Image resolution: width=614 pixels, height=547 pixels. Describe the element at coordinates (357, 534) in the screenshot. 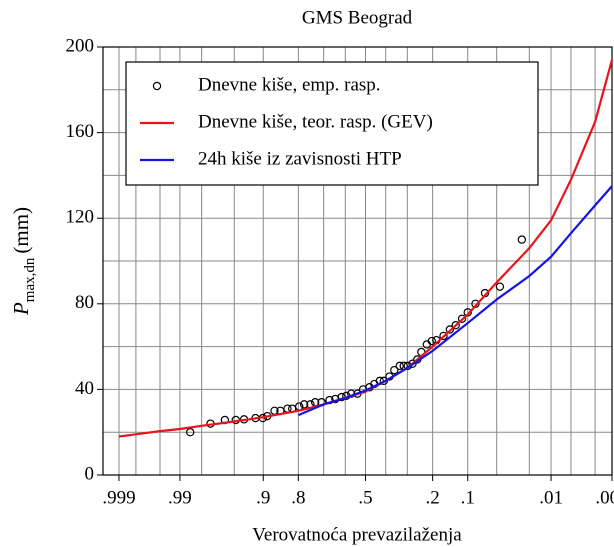

I see `x-axis-label: Verovatnoća prevazilaženja` at that location.